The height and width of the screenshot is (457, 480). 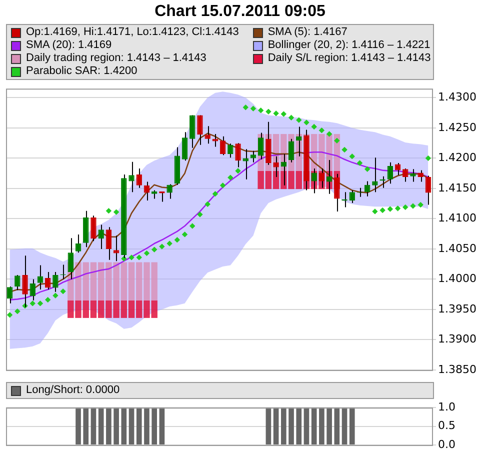 What do you see at coordinates (73, 390) in the screenshot?
I see `legend-label: Long/Short: 0.0000` at bounding box center [73, 390].